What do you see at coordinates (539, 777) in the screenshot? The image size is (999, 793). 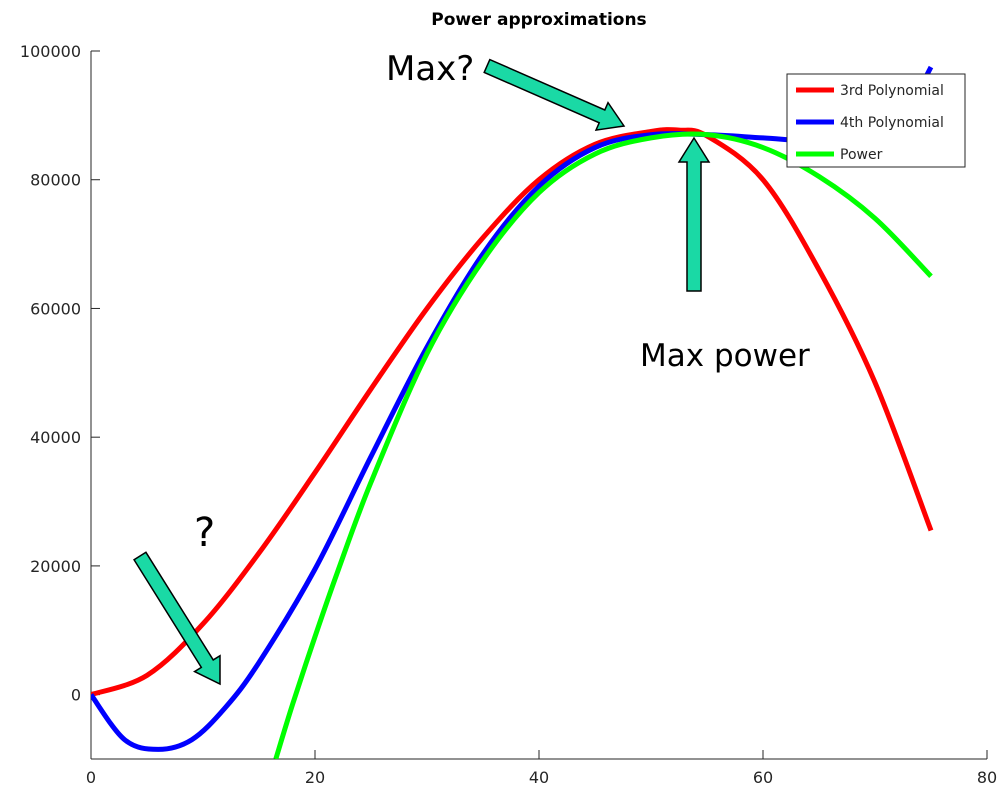 I see `x-tick-label: 40` at bounding box center [539, 777].